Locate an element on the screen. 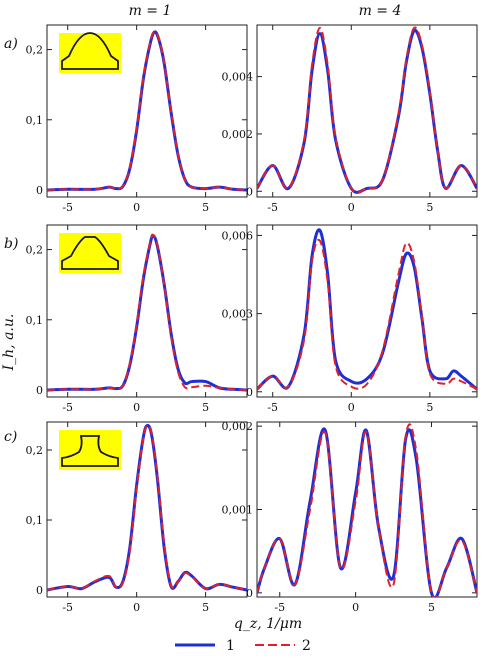 This screenshot has height=658, width=482. legend-label-series-2: 2 is located at coordinates (306, 646).